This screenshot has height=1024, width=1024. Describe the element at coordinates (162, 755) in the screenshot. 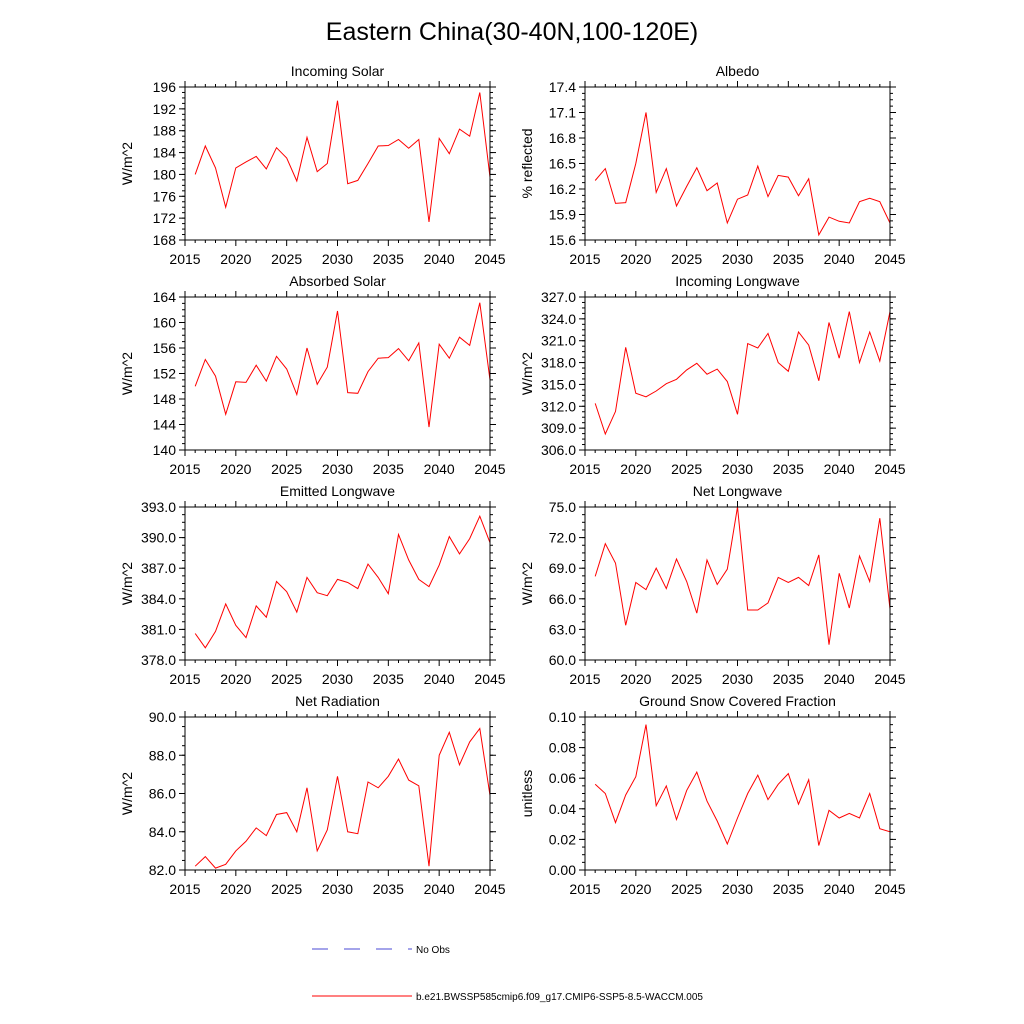

I see `y-tick-label: 88.0` at that location.